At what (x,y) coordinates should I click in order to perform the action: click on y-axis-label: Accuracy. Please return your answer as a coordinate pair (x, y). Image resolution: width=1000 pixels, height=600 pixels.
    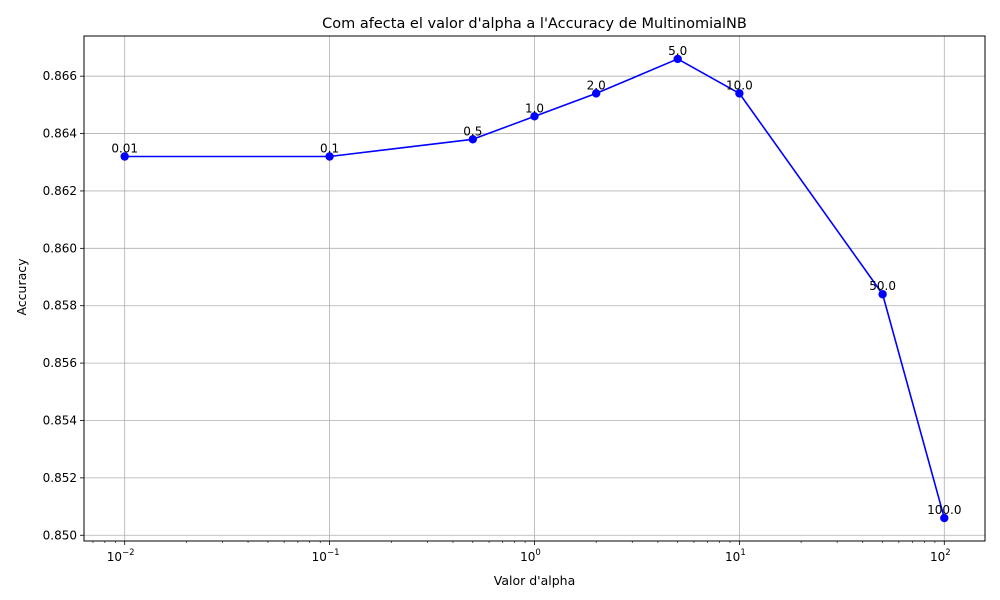
    Looking at the image, I should click on (21, 287).